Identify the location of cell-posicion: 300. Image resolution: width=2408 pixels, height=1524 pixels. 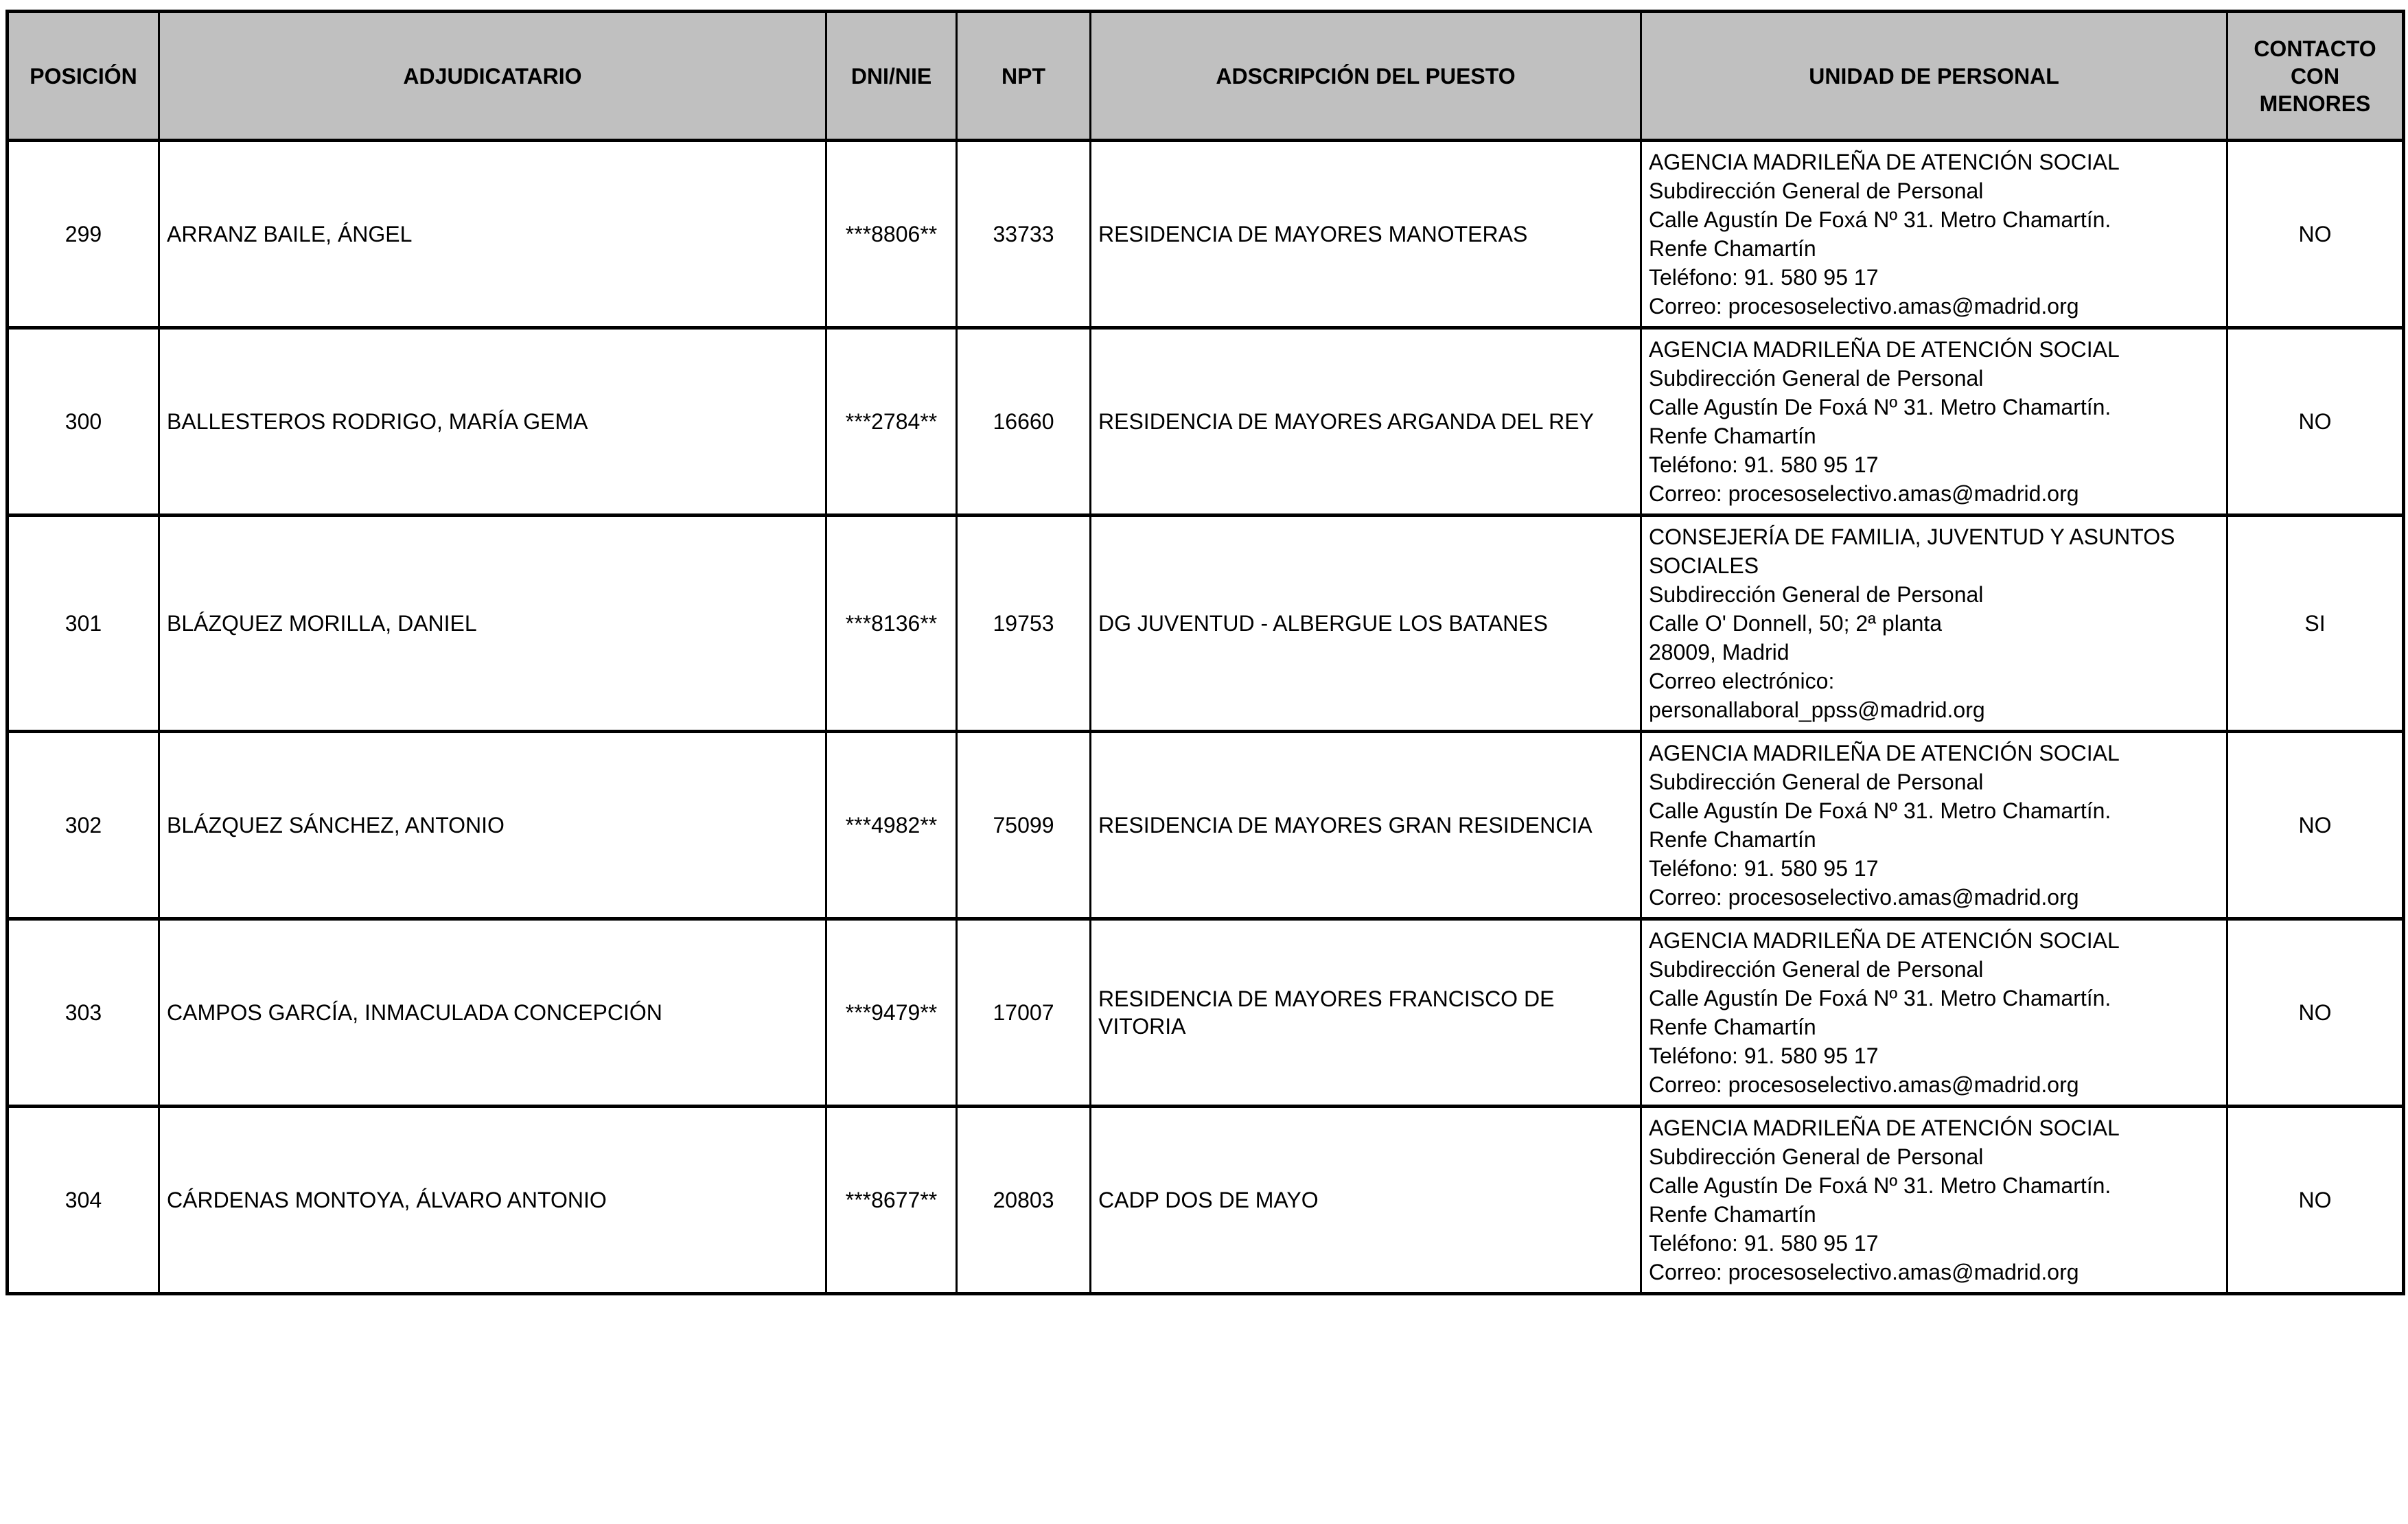
(83, 421).